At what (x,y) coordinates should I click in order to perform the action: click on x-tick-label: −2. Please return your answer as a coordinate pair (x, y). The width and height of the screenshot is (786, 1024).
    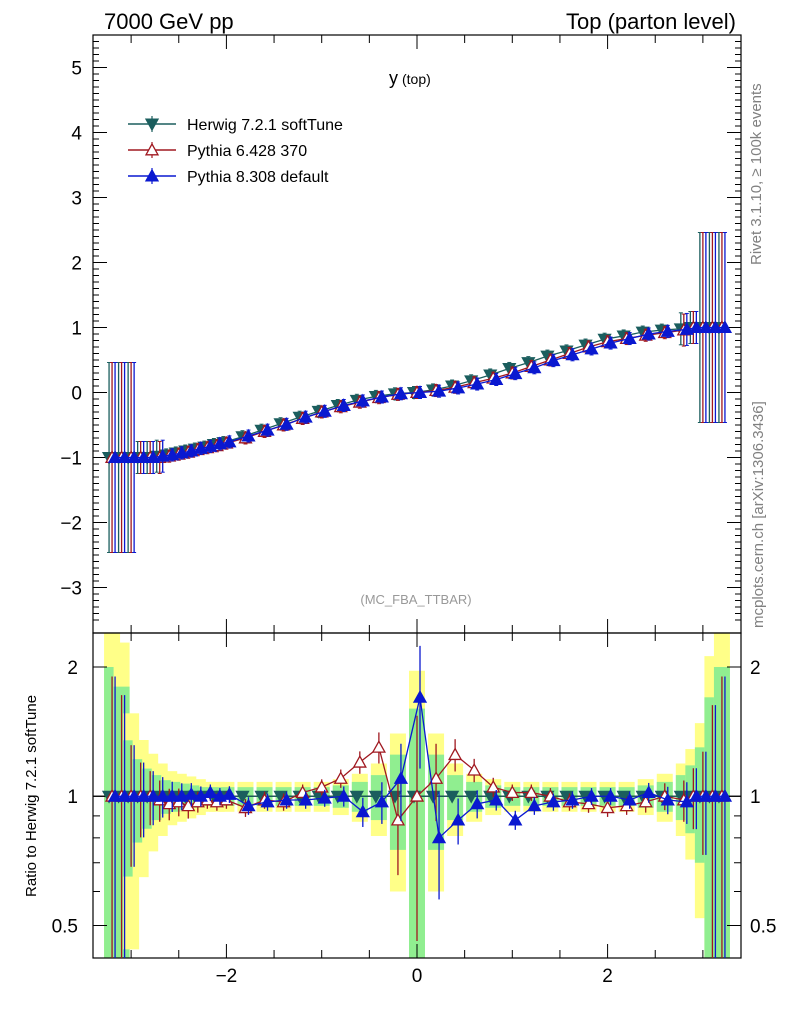
    Looking at the image, I should click on (227, 976).